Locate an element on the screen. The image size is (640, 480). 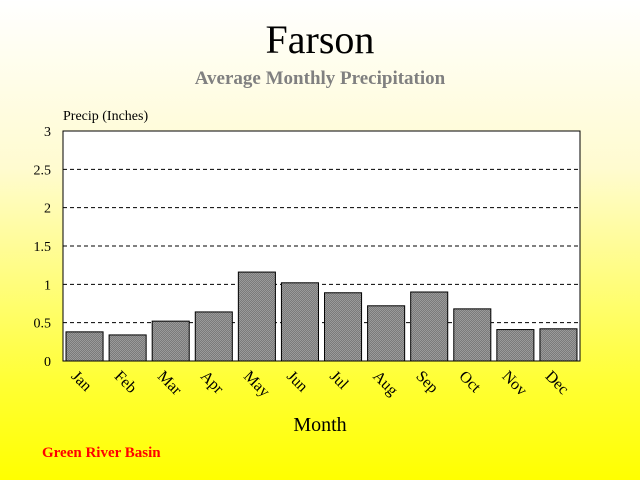
x-tick-label: Nov is located at coordinates (515, 384).